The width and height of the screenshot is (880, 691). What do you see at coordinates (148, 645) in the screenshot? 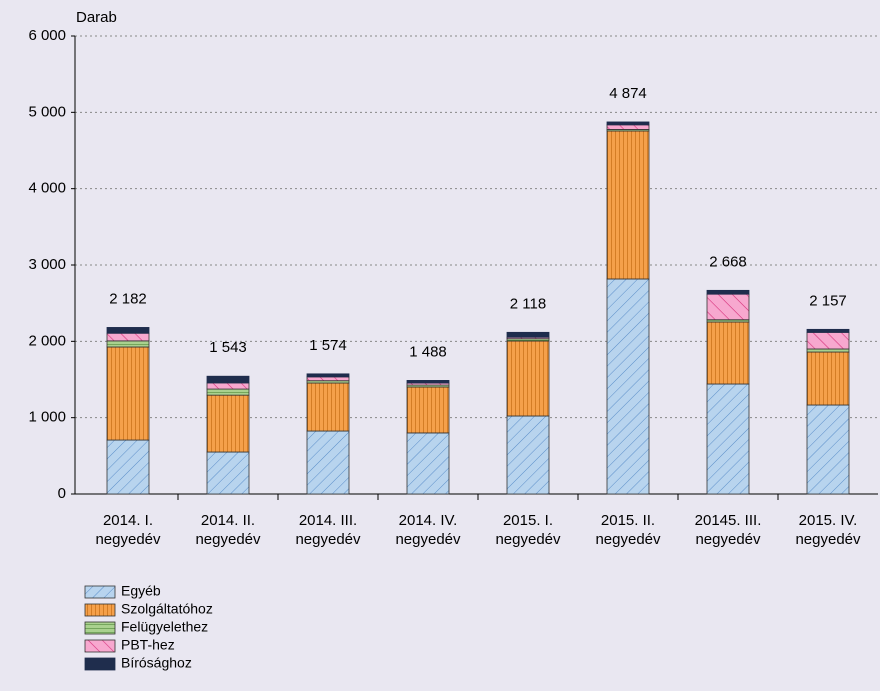
I see `legend-label: PBT-hez` at bounding box center [148, 645].